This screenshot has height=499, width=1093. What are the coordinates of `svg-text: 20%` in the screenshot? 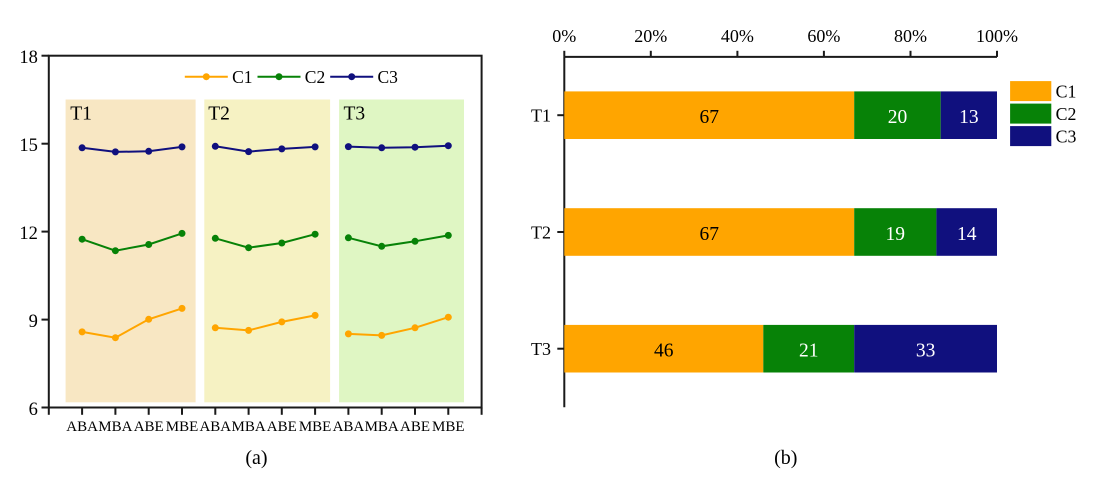 It's located at (650, 36).